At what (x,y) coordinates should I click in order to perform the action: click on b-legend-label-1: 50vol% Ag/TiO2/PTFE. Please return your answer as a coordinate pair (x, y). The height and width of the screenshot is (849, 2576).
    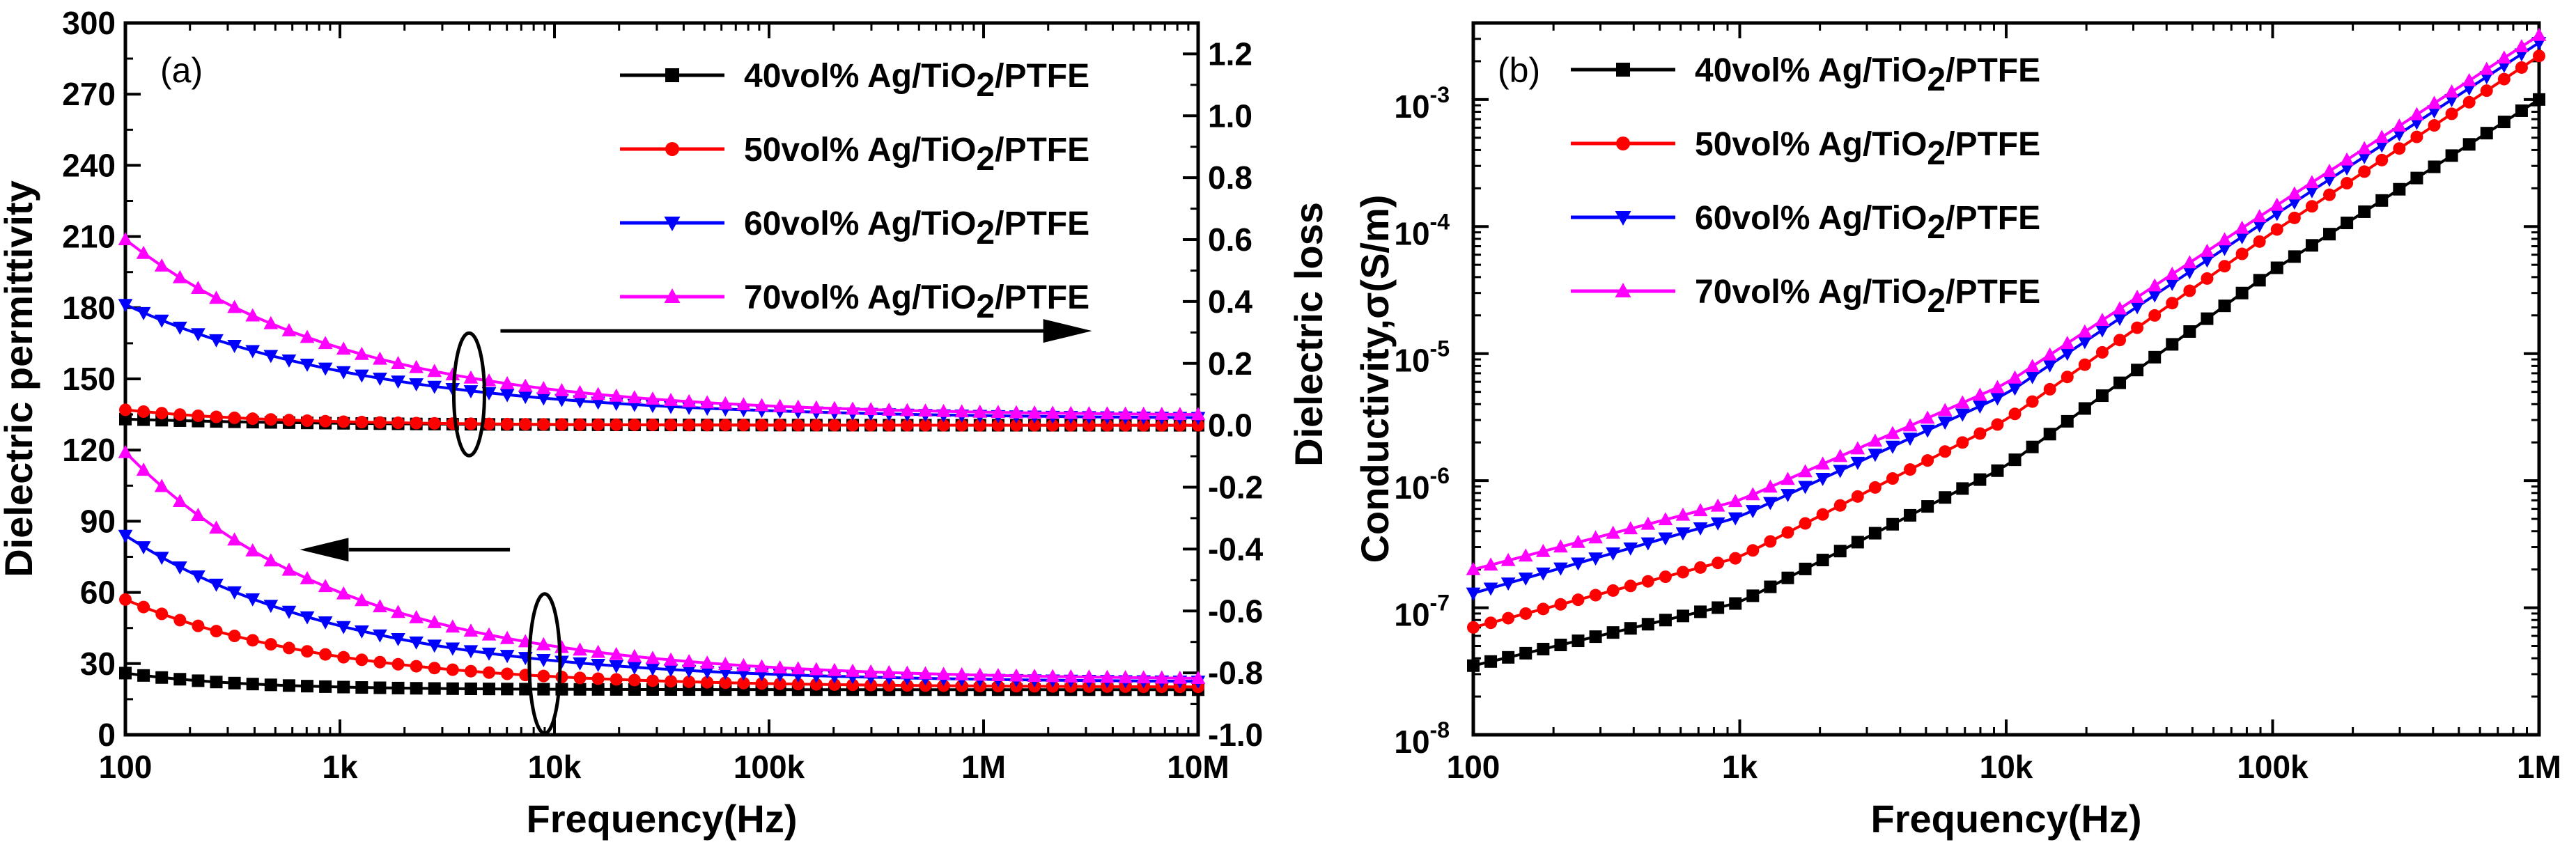
    Looking at the image, I should click on (1867, 149).